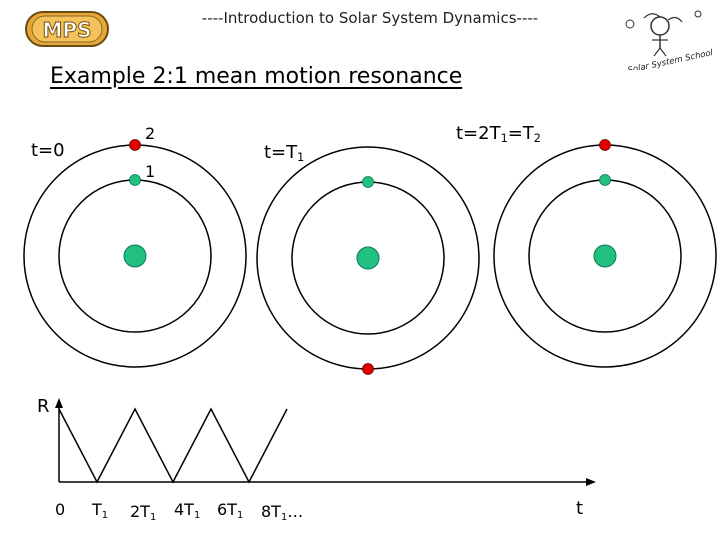 The height and width of the screenshot is (540, 720). I want to click on x-axis-label: t, so click(580, 508).